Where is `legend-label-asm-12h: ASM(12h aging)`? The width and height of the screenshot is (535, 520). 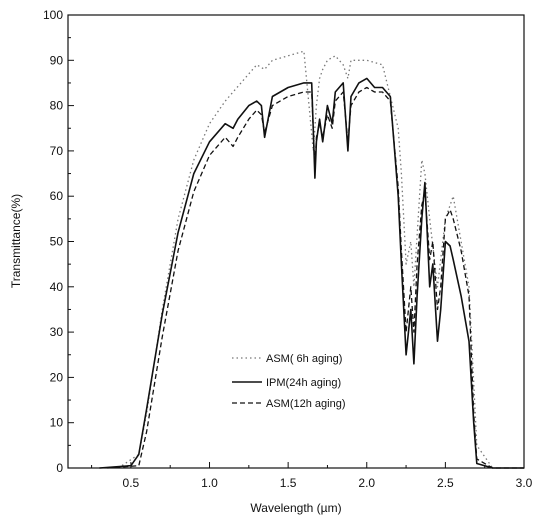
legend-label-asm-12h: ASM(12h aging) is located at coordinates (306, 404).